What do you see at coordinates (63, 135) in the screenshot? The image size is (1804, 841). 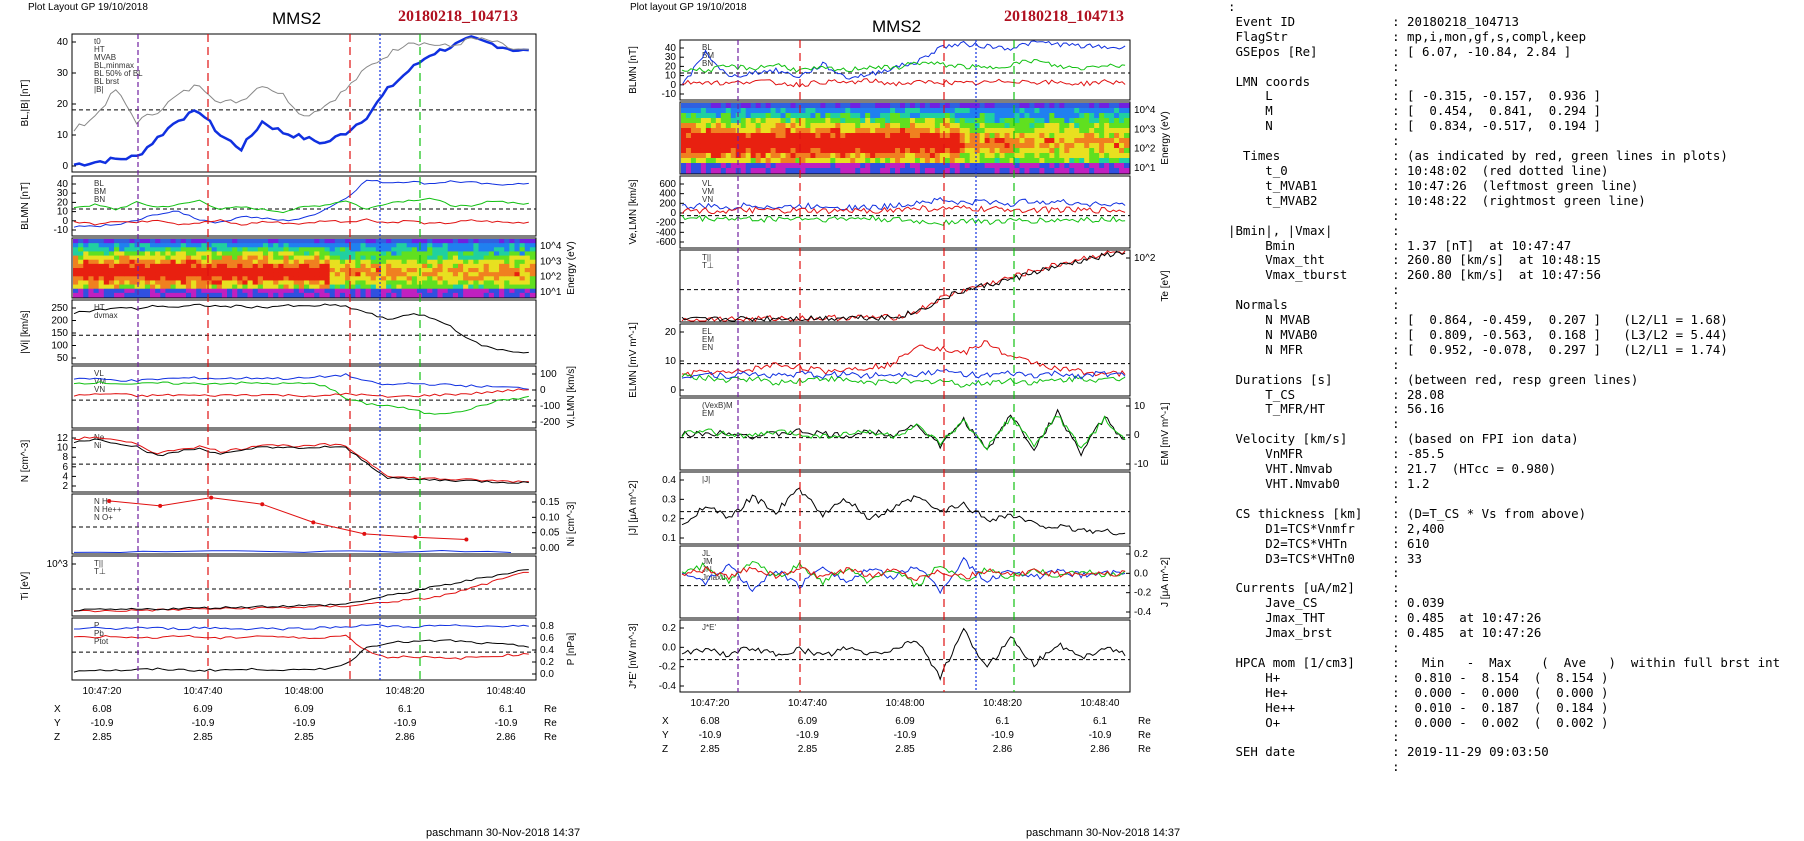 I see `y-tick-label: 10` at bounding box center [63, 135].